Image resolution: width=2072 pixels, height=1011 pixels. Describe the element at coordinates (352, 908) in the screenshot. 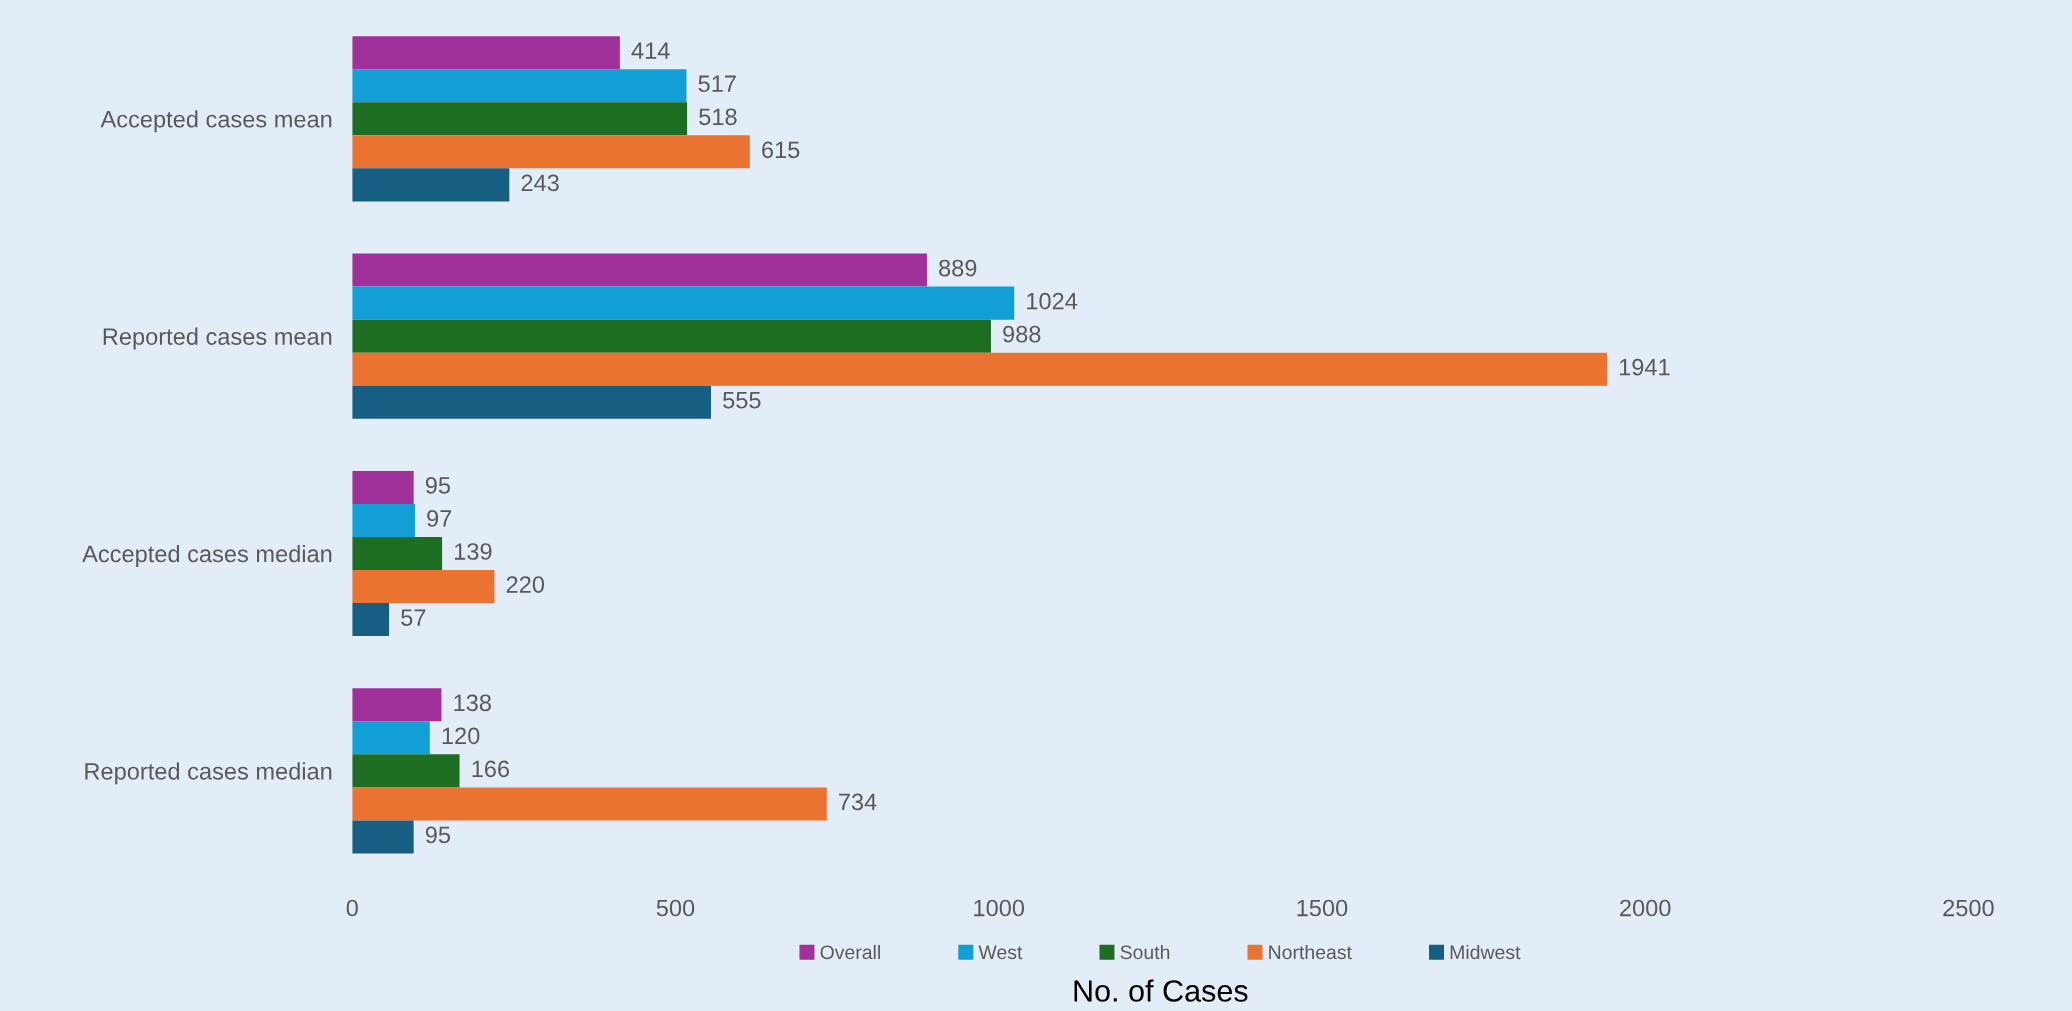

I see `x-tick-label: 0` at that location.